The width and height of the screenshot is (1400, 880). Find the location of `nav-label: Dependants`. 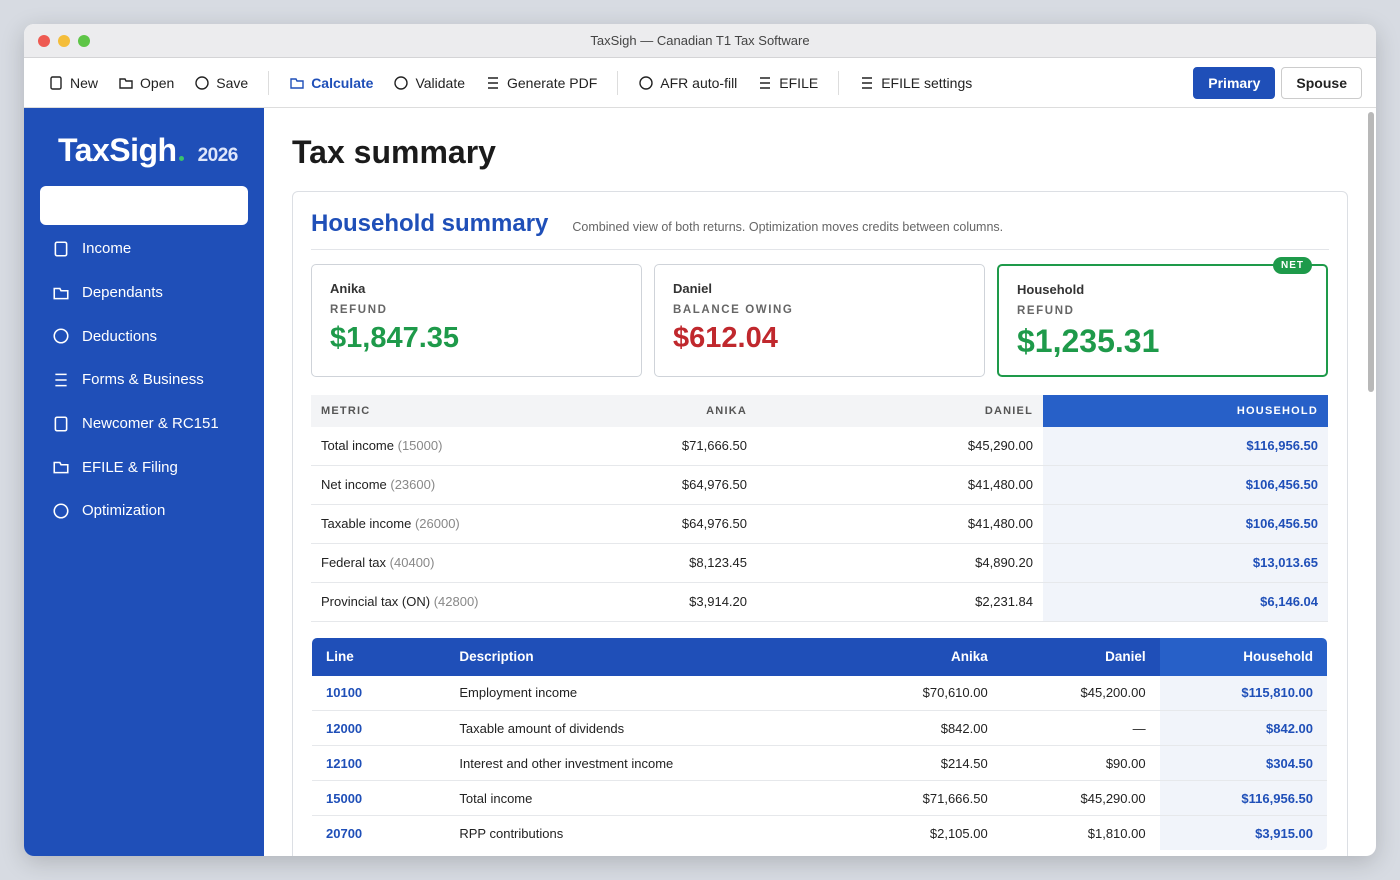

nav-label: Dependants is located at coordinates (122, 293).